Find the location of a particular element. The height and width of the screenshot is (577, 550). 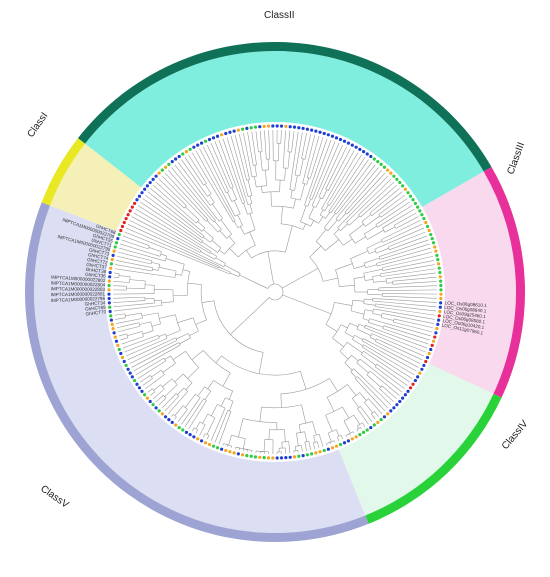

leaf-label: IMPTCA1M000000022801 is located at coordinates (78, 294).